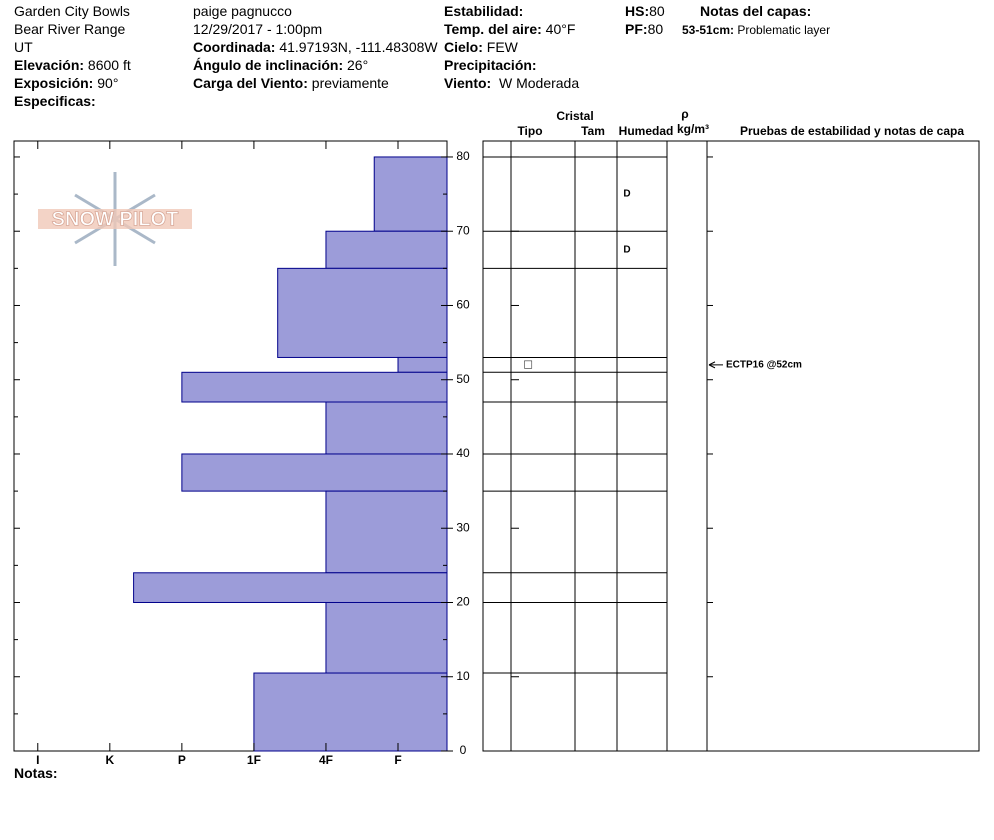 The image size is (994, 840). What do you see at coordinates (637, 11) in the screenshot?
I see `label: HS:` at bounding box center [637, 11].